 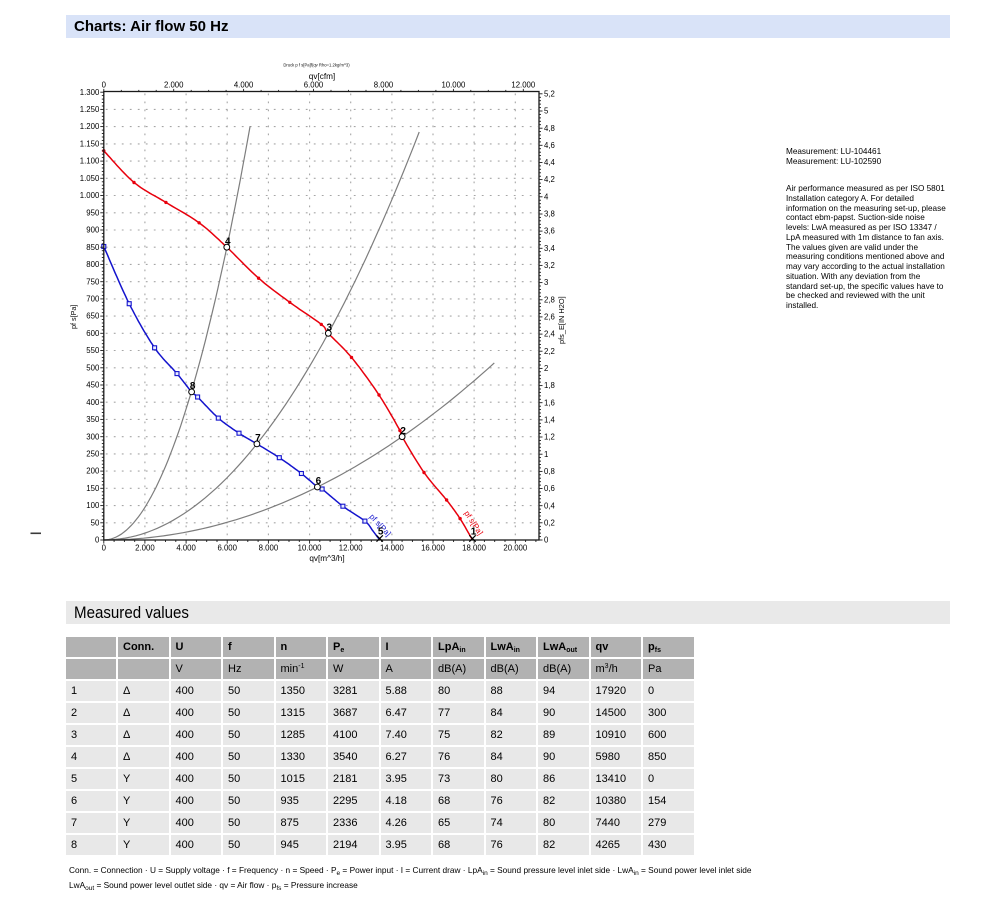 What do you see at coordinates (549, 351) in the screenshot?
I see `svg-text: 2,2` at bounding box center [549, 351].